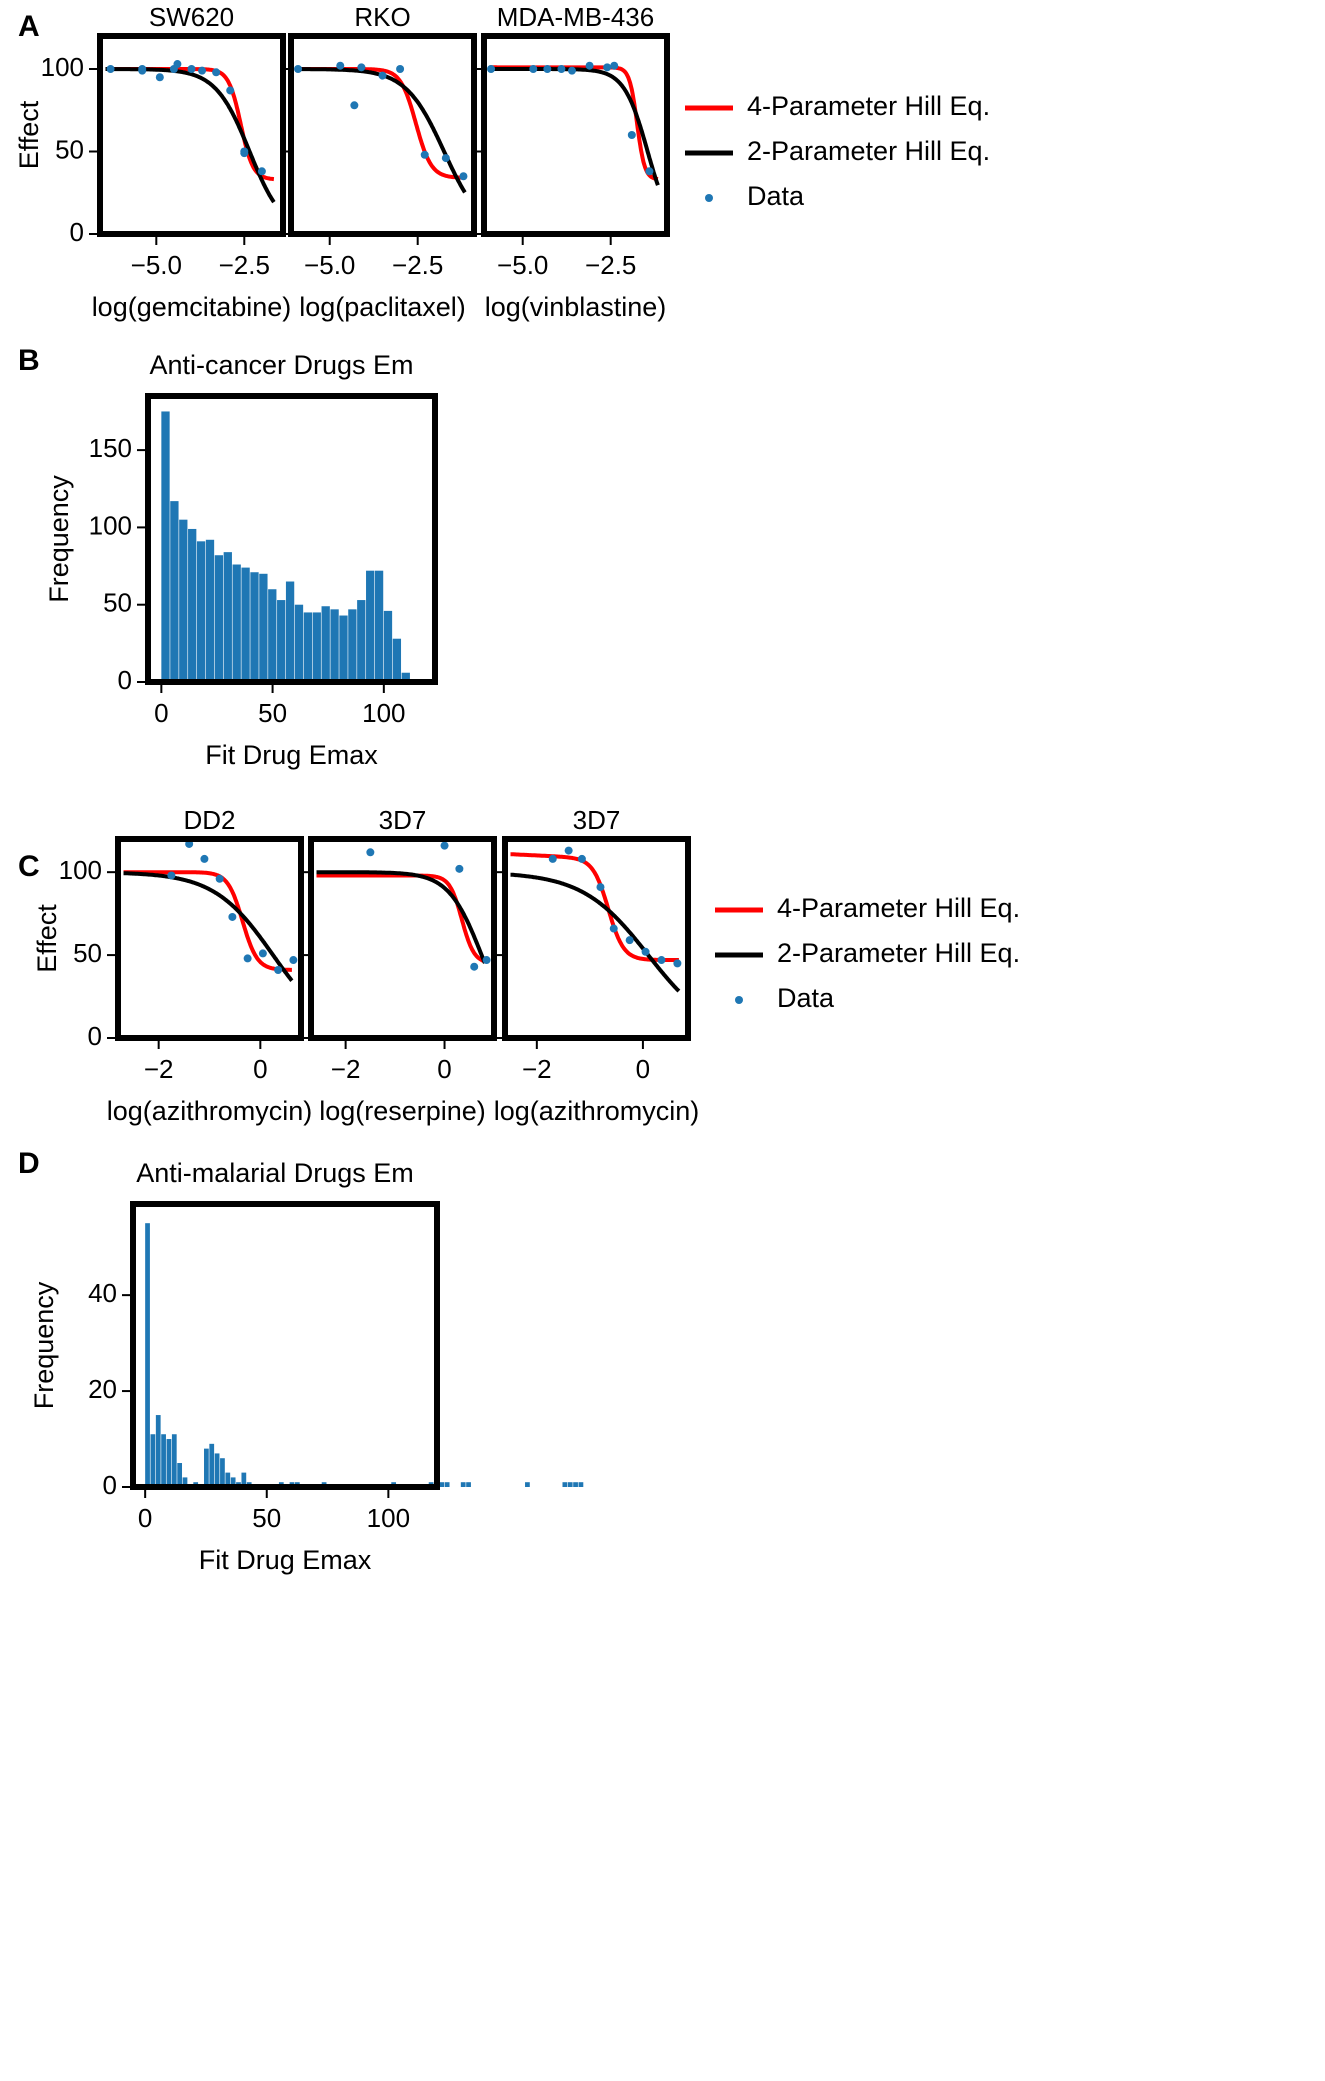  What do you see at coordinates (776, 196) in the screenshot?
I see `legend-data-label: Data` at bounding box center [776, 196].